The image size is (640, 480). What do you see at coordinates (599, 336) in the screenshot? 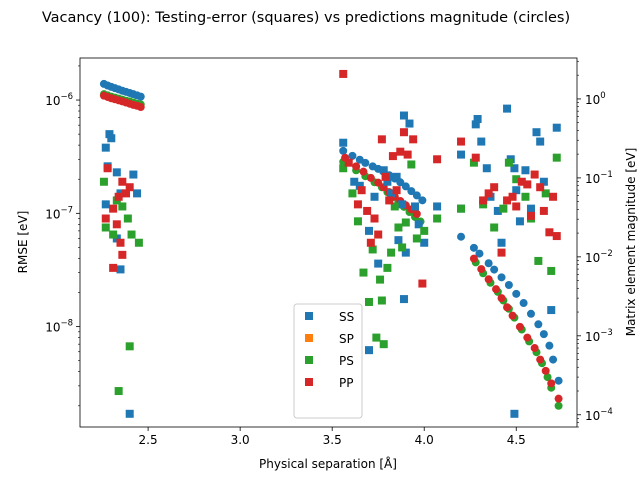
I see `y-right-tick-label: 10⁻³` at bounding box center [599, 336].